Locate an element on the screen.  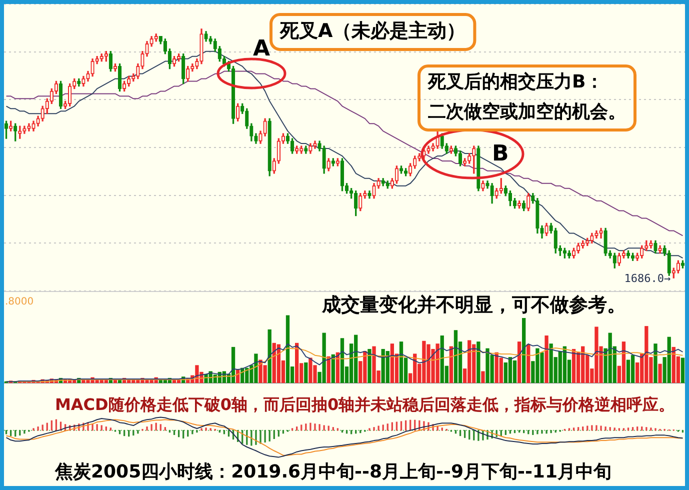
annotation: 二次做空或加空的机会。 is located at coordinates (527, 112).